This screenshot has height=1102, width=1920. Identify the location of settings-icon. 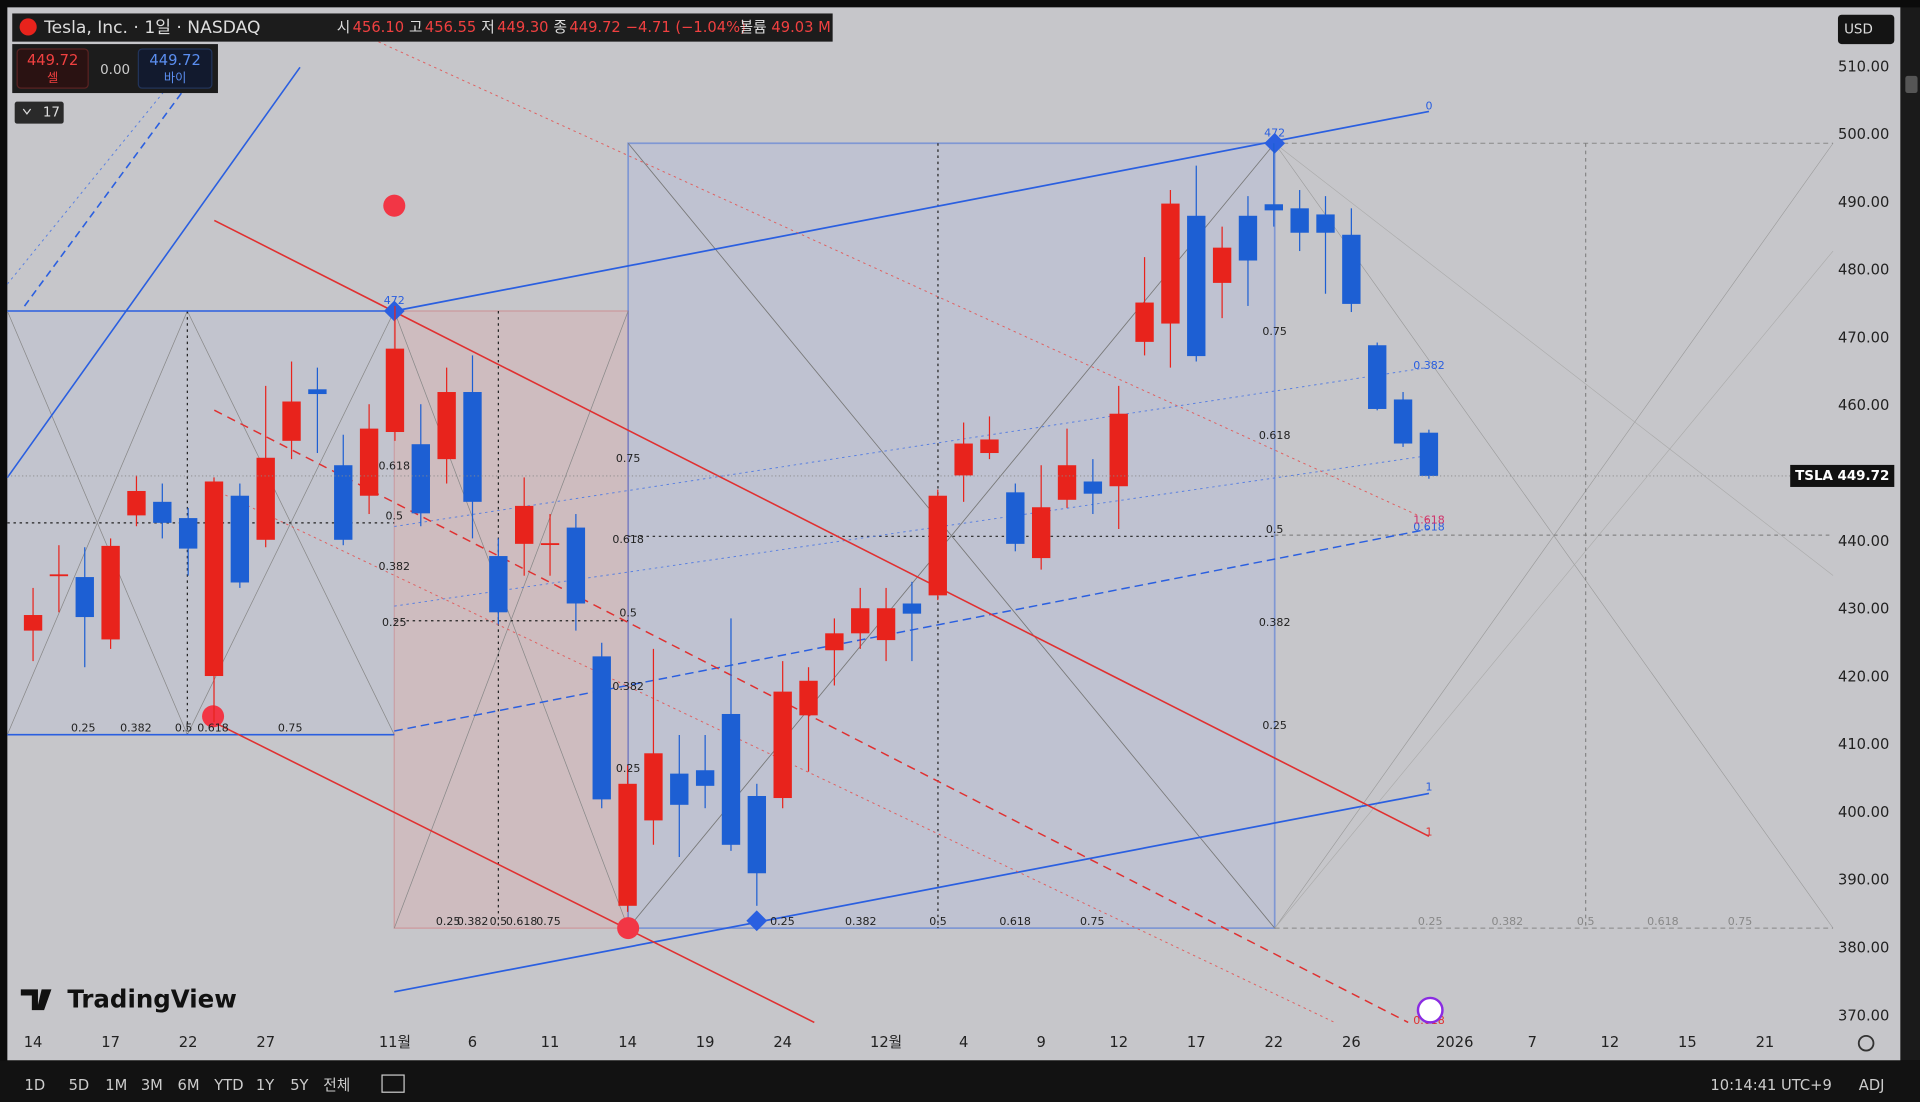
(1866, 1043).